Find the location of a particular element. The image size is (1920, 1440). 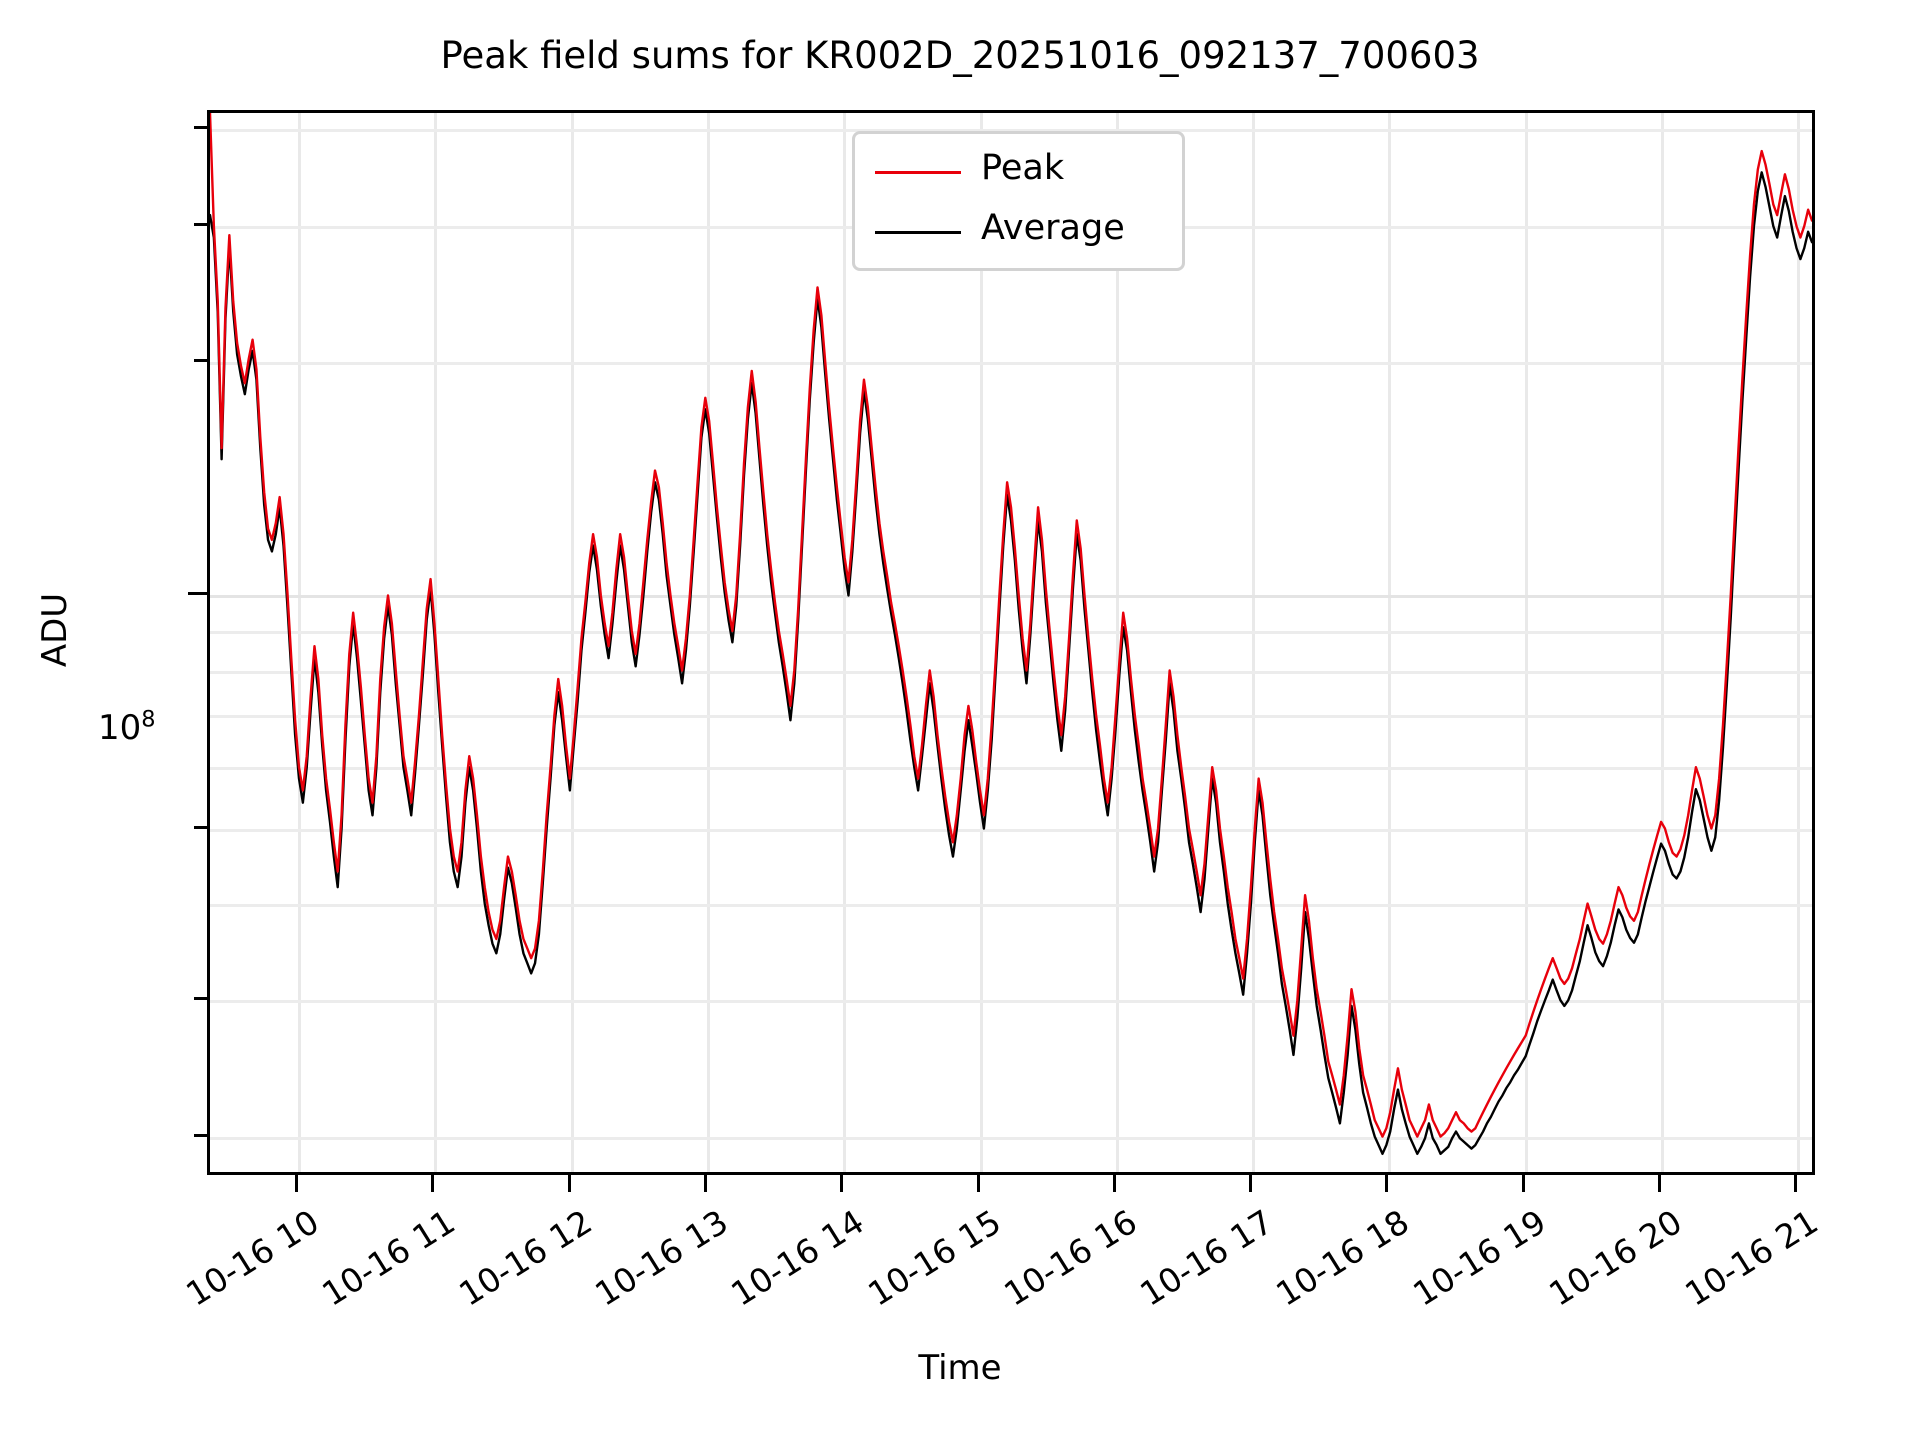

legend-label-average: Average is located at coordinates (1053, 228).